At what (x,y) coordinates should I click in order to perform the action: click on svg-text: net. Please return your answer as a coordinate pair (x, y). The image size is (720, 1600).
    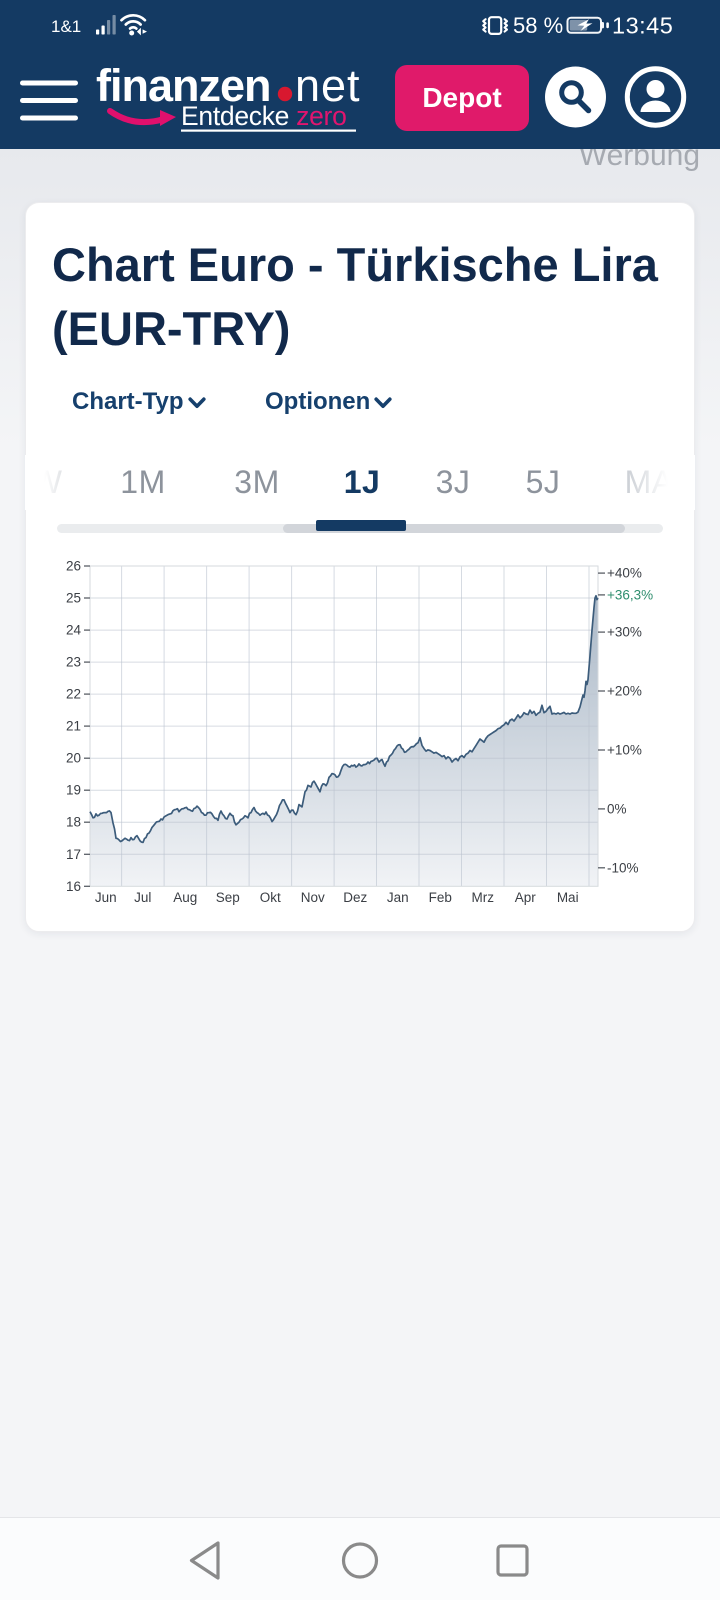
    Looking at the image, I should click on (328, 85).